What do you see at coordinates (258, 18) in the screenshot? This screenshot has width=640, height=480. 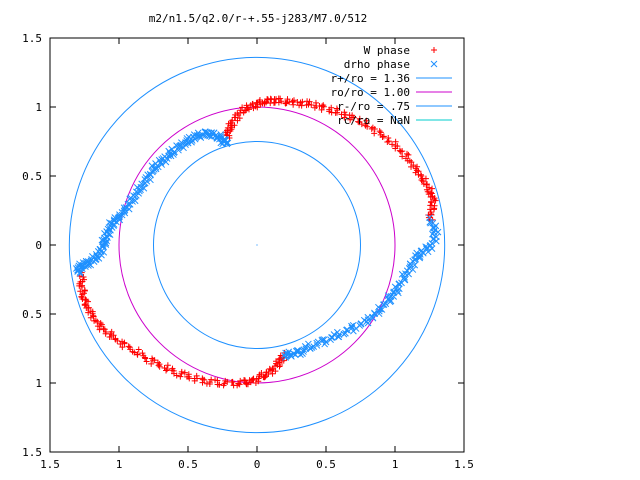 I see `chart-title: m2/n1.5/q2.0/r-+.55-j283/M7.0/512` at bounding box center [258, 18].